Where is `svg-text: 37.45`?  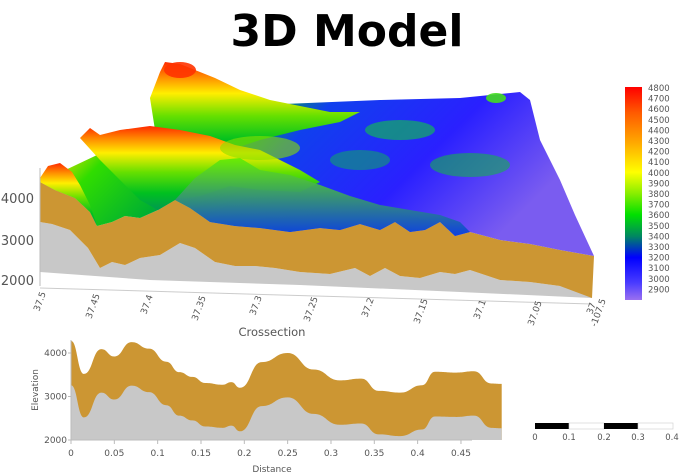 svg-text: 37.45 is located at coordinates (94, 307).